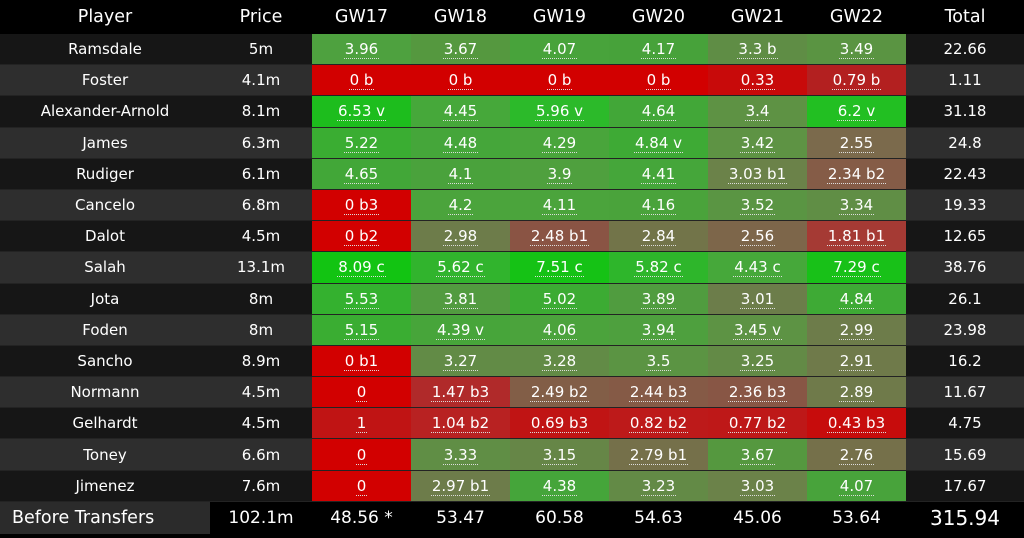 The width and height of the screenshot is (1024, 538). Describe the element at coordinates (757, 17) in the screenshot. I see `header-gw21: GW21` at that location.